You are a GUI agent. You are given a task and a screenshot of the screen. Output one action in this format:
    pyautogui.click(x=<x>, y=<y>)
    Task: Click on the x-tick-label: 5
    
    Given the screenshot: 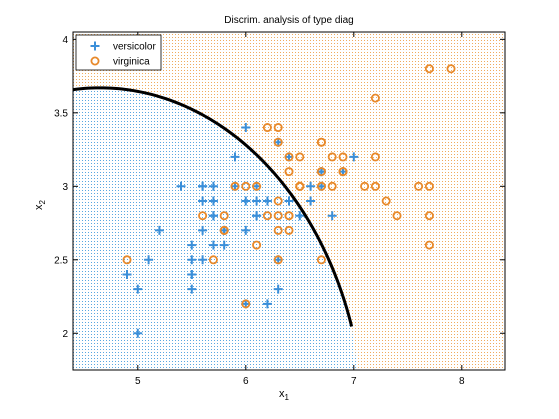 What is the action you would take?
    pyautogui.click(x=138, y=381)
    